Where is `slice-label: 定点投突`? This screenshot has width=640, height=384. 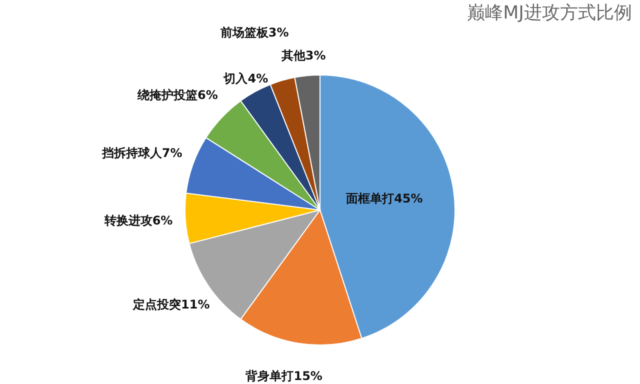
slice-label: 定点投突 is located at coordinates (157, 304).